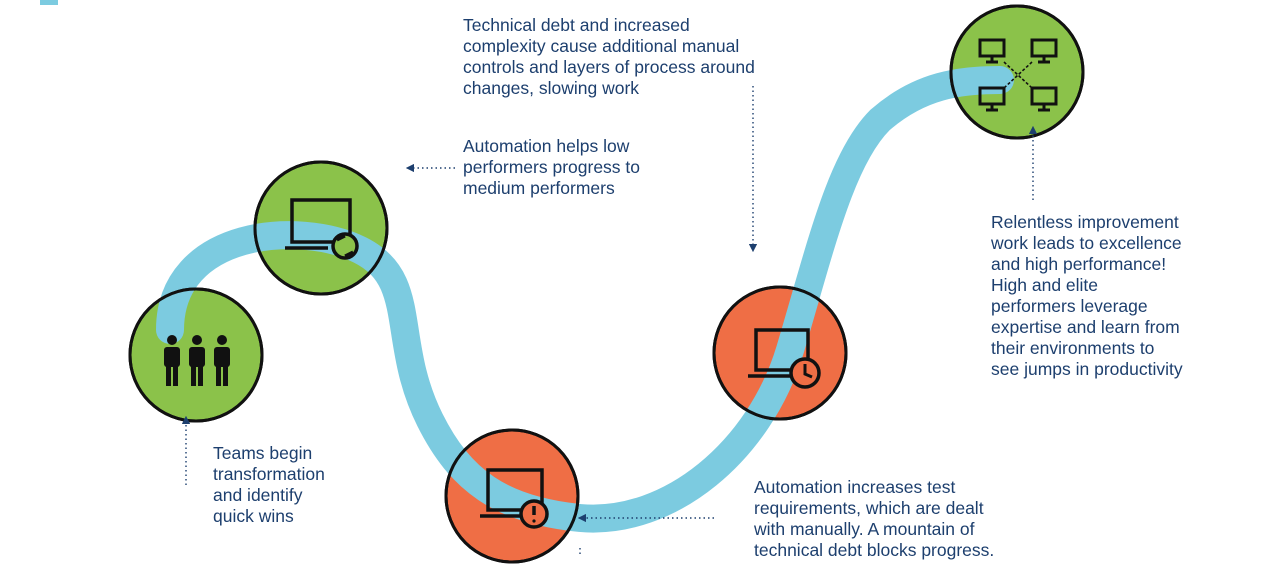 Image resolution: width=1280 pixels, height=573 pixels. I want to click on caption-line: Teams begin, so click(263, 453).